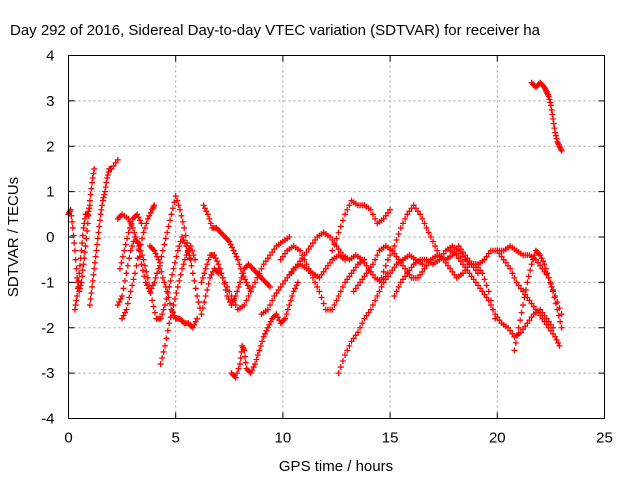 The height and width of the screenshot is (480, 640). Describe the element at coordinates (390, 438) in the screenshot. I see `x-tick-label-3: 15` at that location.